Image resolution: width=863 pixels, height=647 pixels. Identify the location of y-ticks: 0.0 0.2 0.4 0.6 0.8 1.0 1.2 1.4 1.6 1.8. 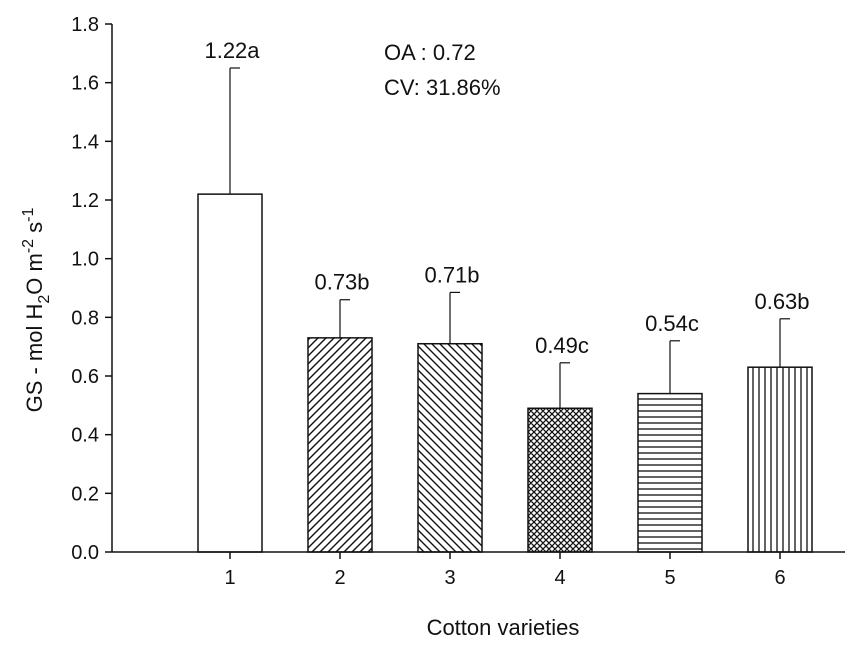
(91, 289).